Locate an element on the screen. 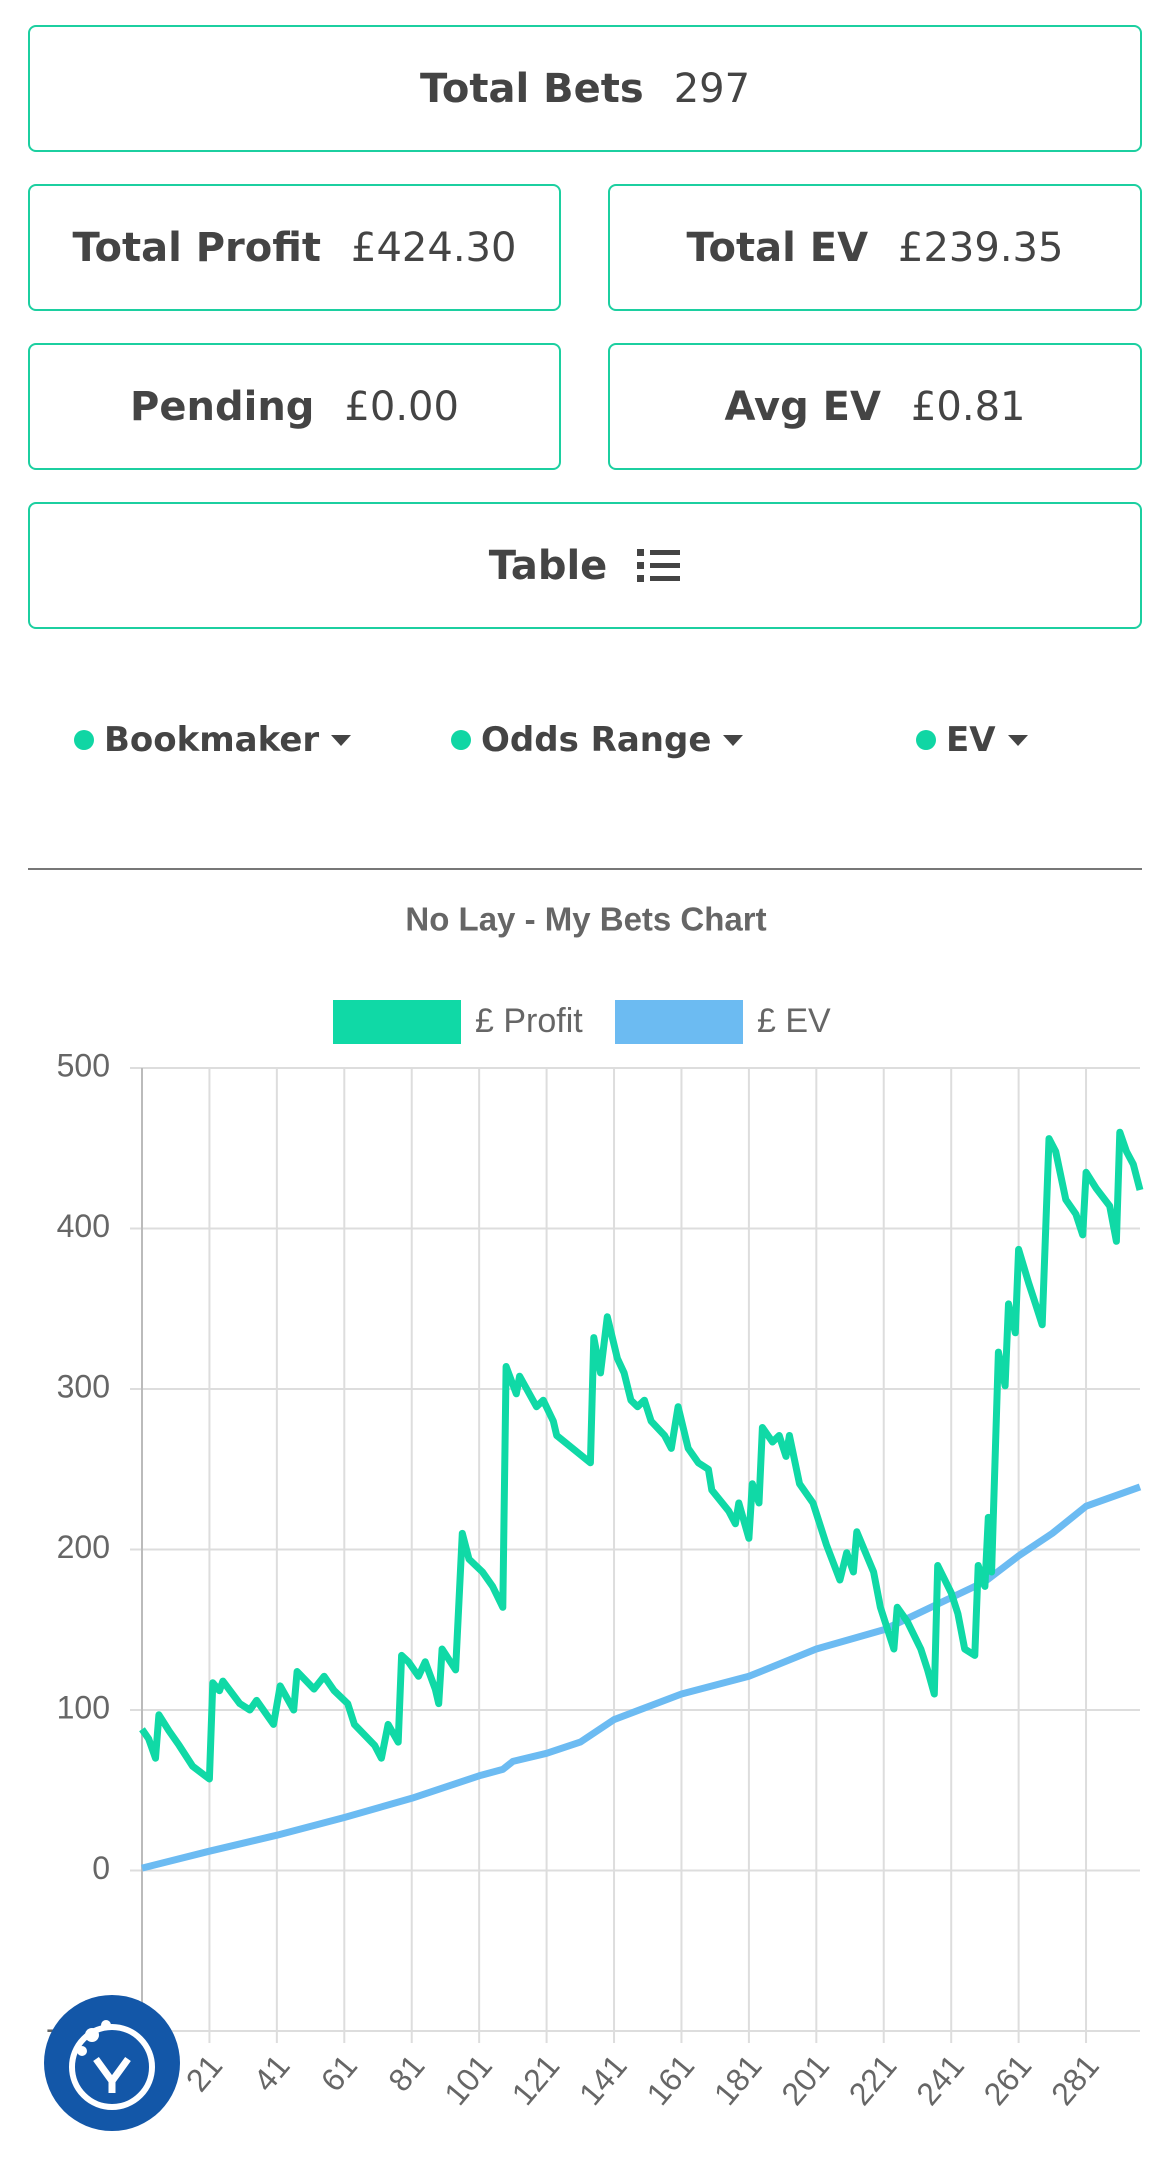  x-tick-label: 101 is located at coordinates (468, 2080).